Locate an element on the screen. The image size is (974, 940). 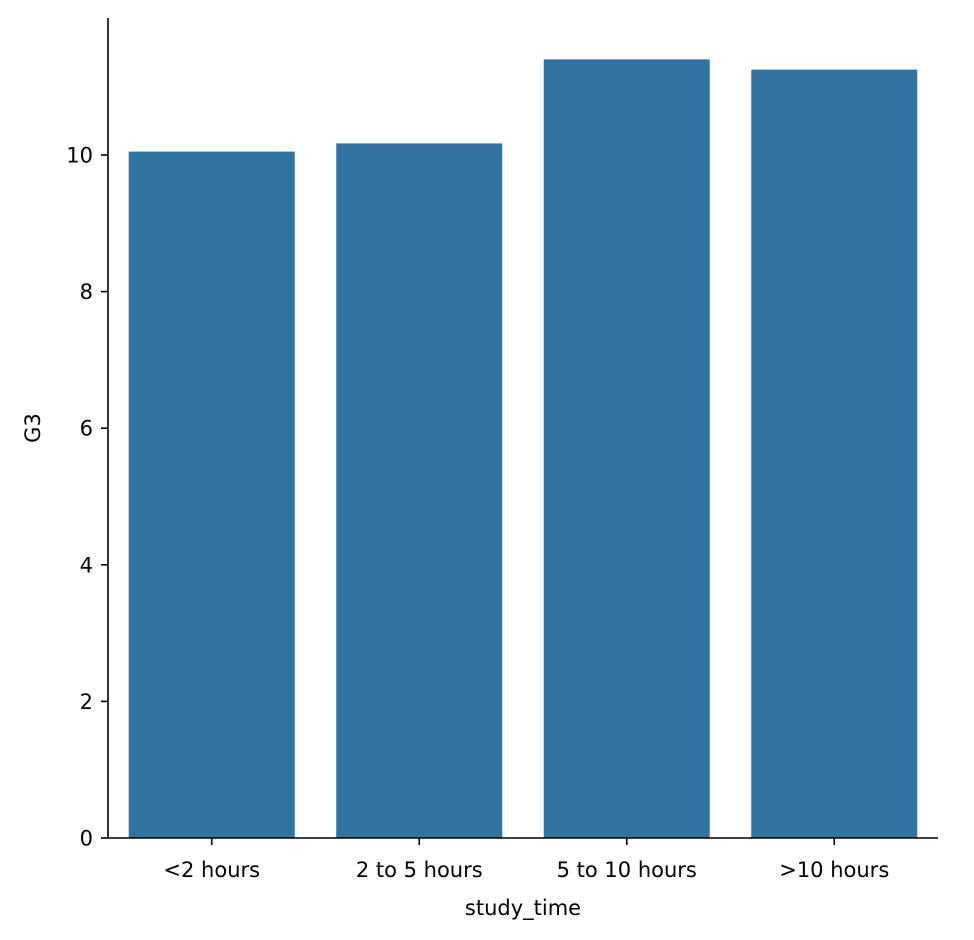
x-axis-label: study_time is located at coordinates (523, 908).